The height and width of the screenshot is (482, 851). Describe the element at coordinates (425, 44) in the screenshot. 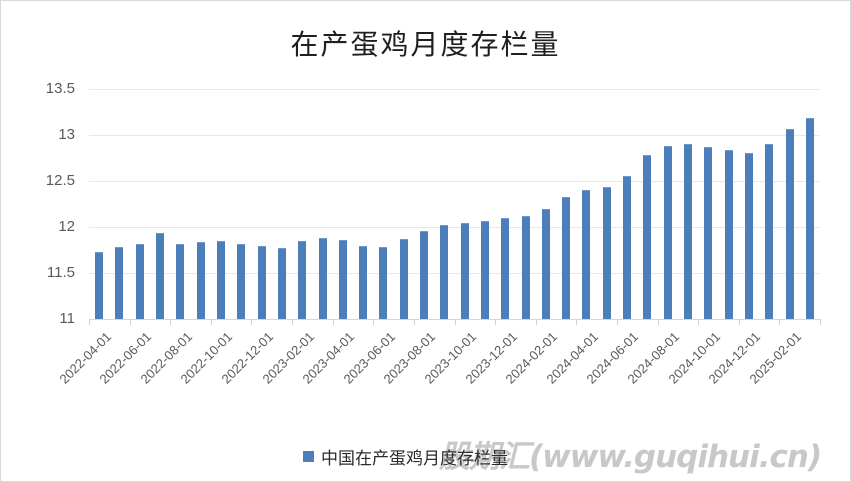

I see `chart-title: 在产蛋鸡月度存栏量` at that location.